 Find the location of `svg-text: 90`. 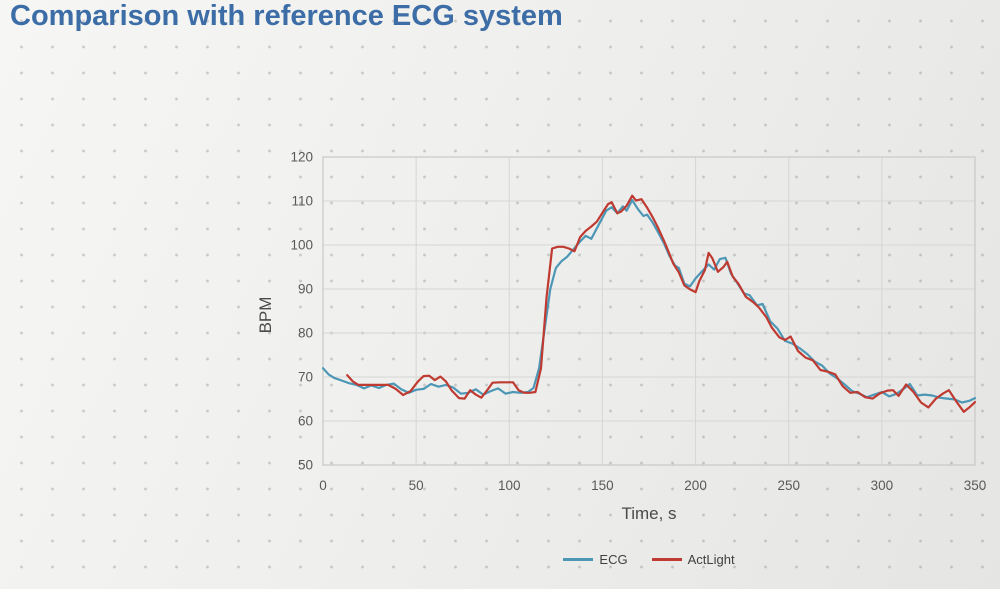

svg-text: 90 is located at coordinates (305, 289).